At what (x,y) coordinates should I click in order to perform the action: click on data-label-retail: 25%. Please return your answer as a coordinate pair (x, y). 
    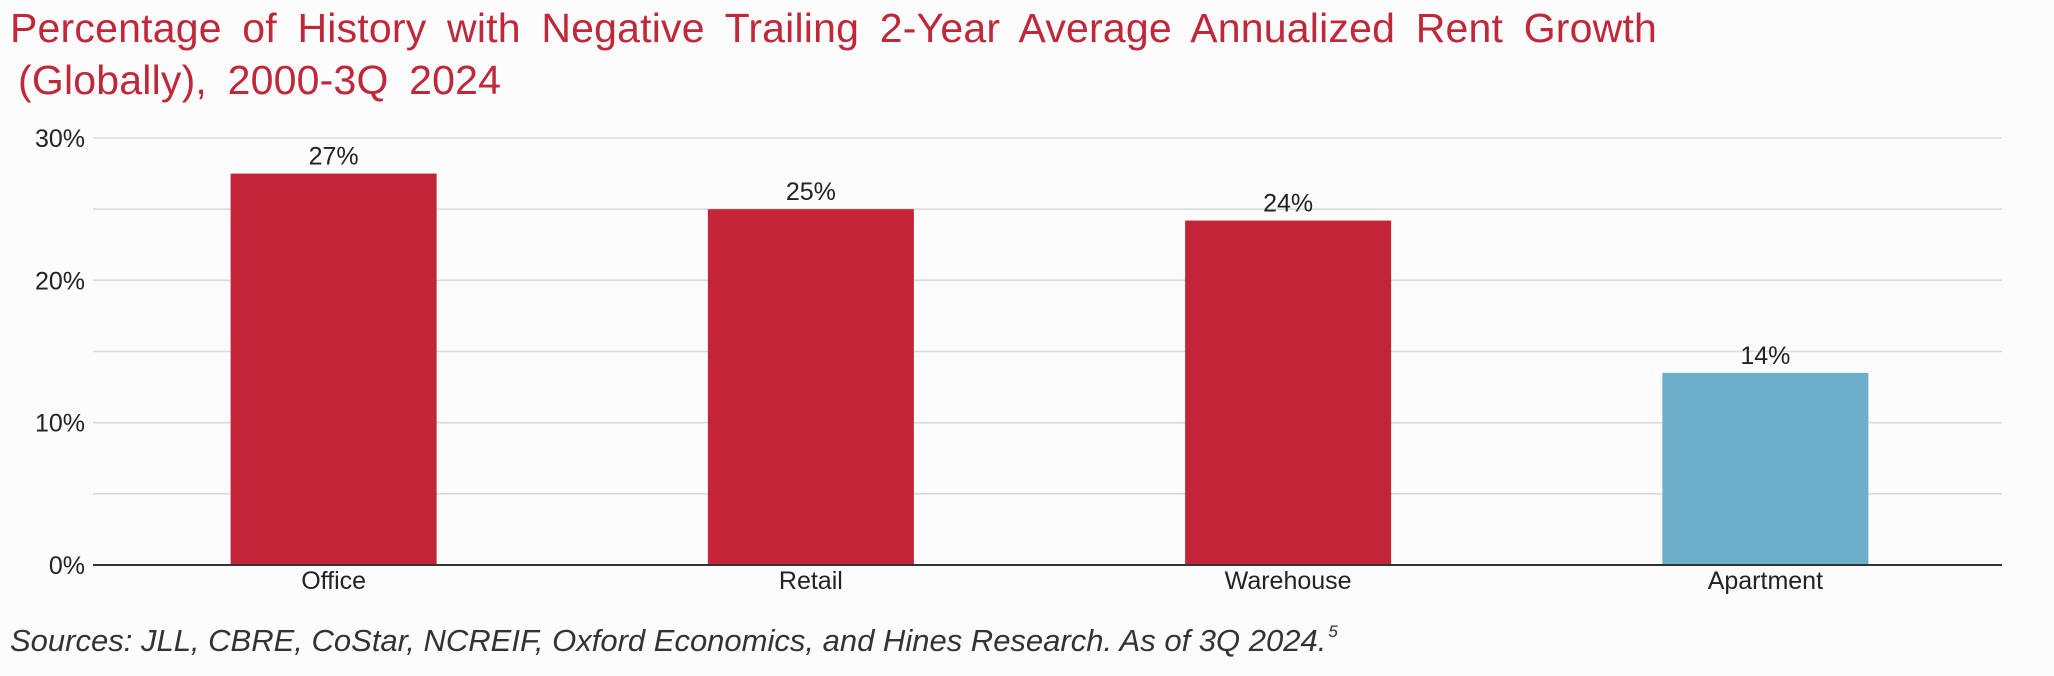
    Looking at the image, I should click on (811, 192).